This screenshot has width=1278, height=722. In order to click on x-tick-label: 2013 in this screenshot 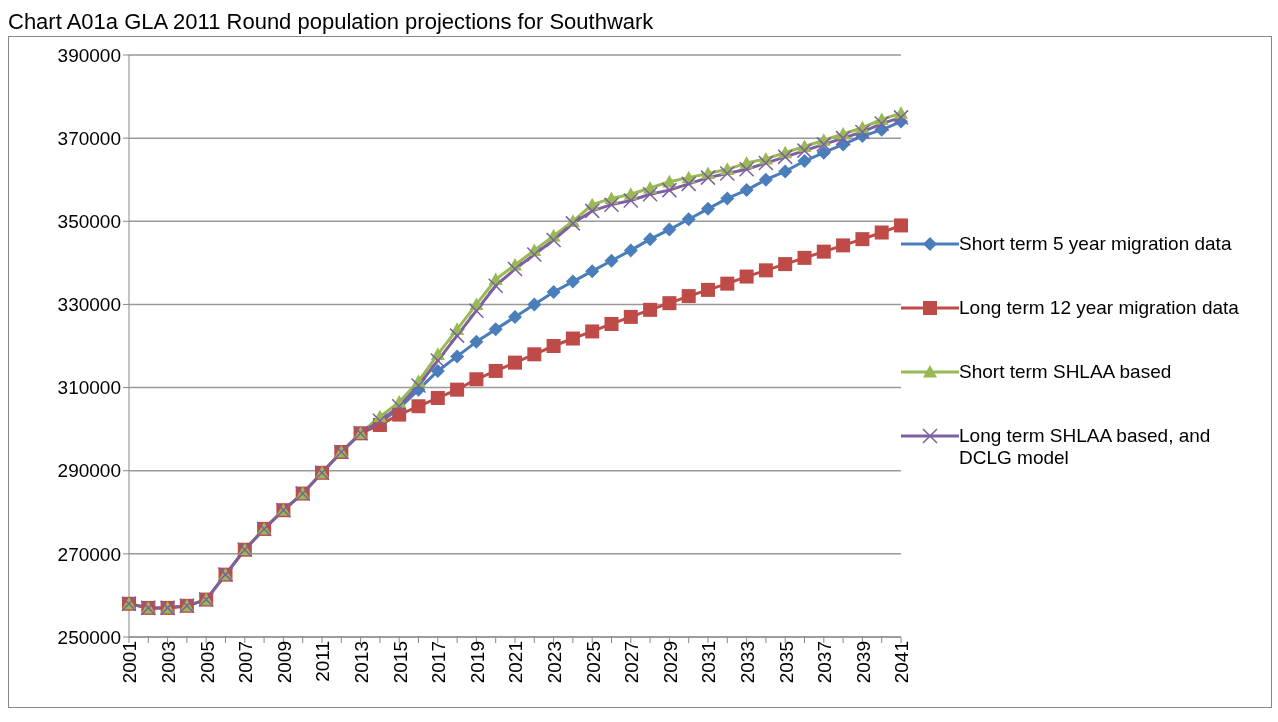, I will do `click(362, 662)`.